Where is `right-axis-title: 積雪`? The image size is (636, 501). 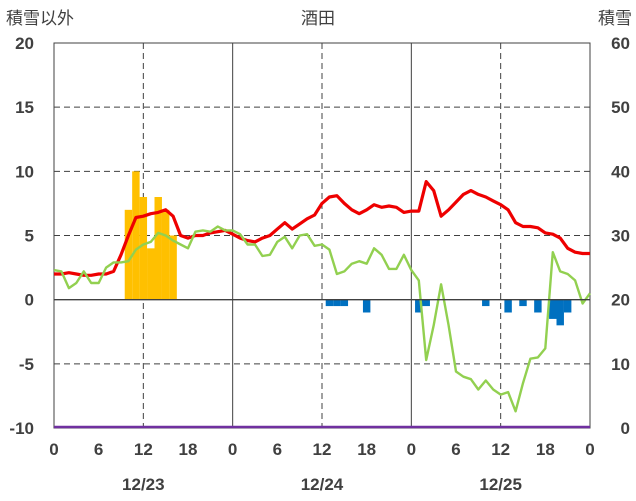
right-axis-title: 積雪 is located at coordinates (615, 19).